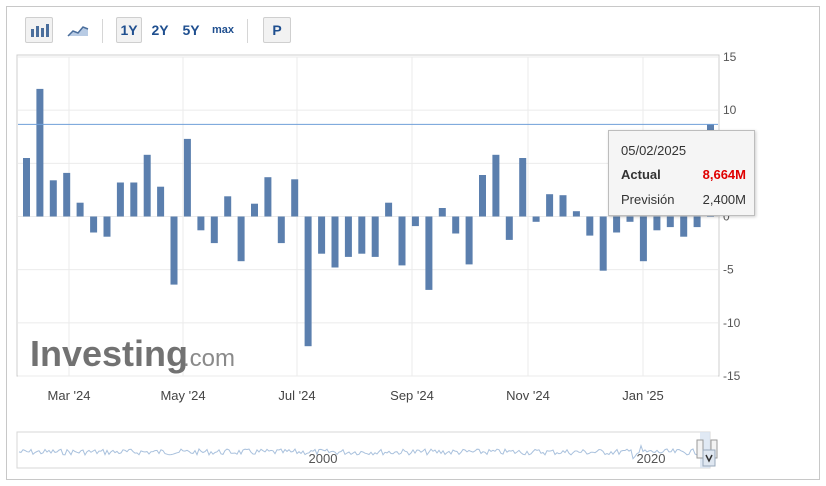 The height and width of the screenshot is (486, 826). Describe the element at coordinates (528, 395) in the screenshot. I see `x-tick-label: Nov '24` at that location.